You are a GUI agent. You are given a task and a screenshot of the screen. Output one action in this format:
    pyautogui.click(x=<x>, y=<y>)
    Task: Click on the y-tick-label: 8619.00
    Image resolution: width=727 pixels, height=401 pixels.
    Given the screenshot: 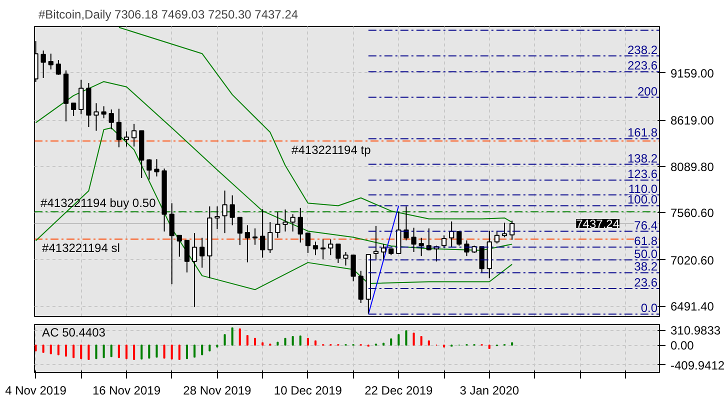 What is the action you would take?
    pyautogui.click(x=692, y=121)
    